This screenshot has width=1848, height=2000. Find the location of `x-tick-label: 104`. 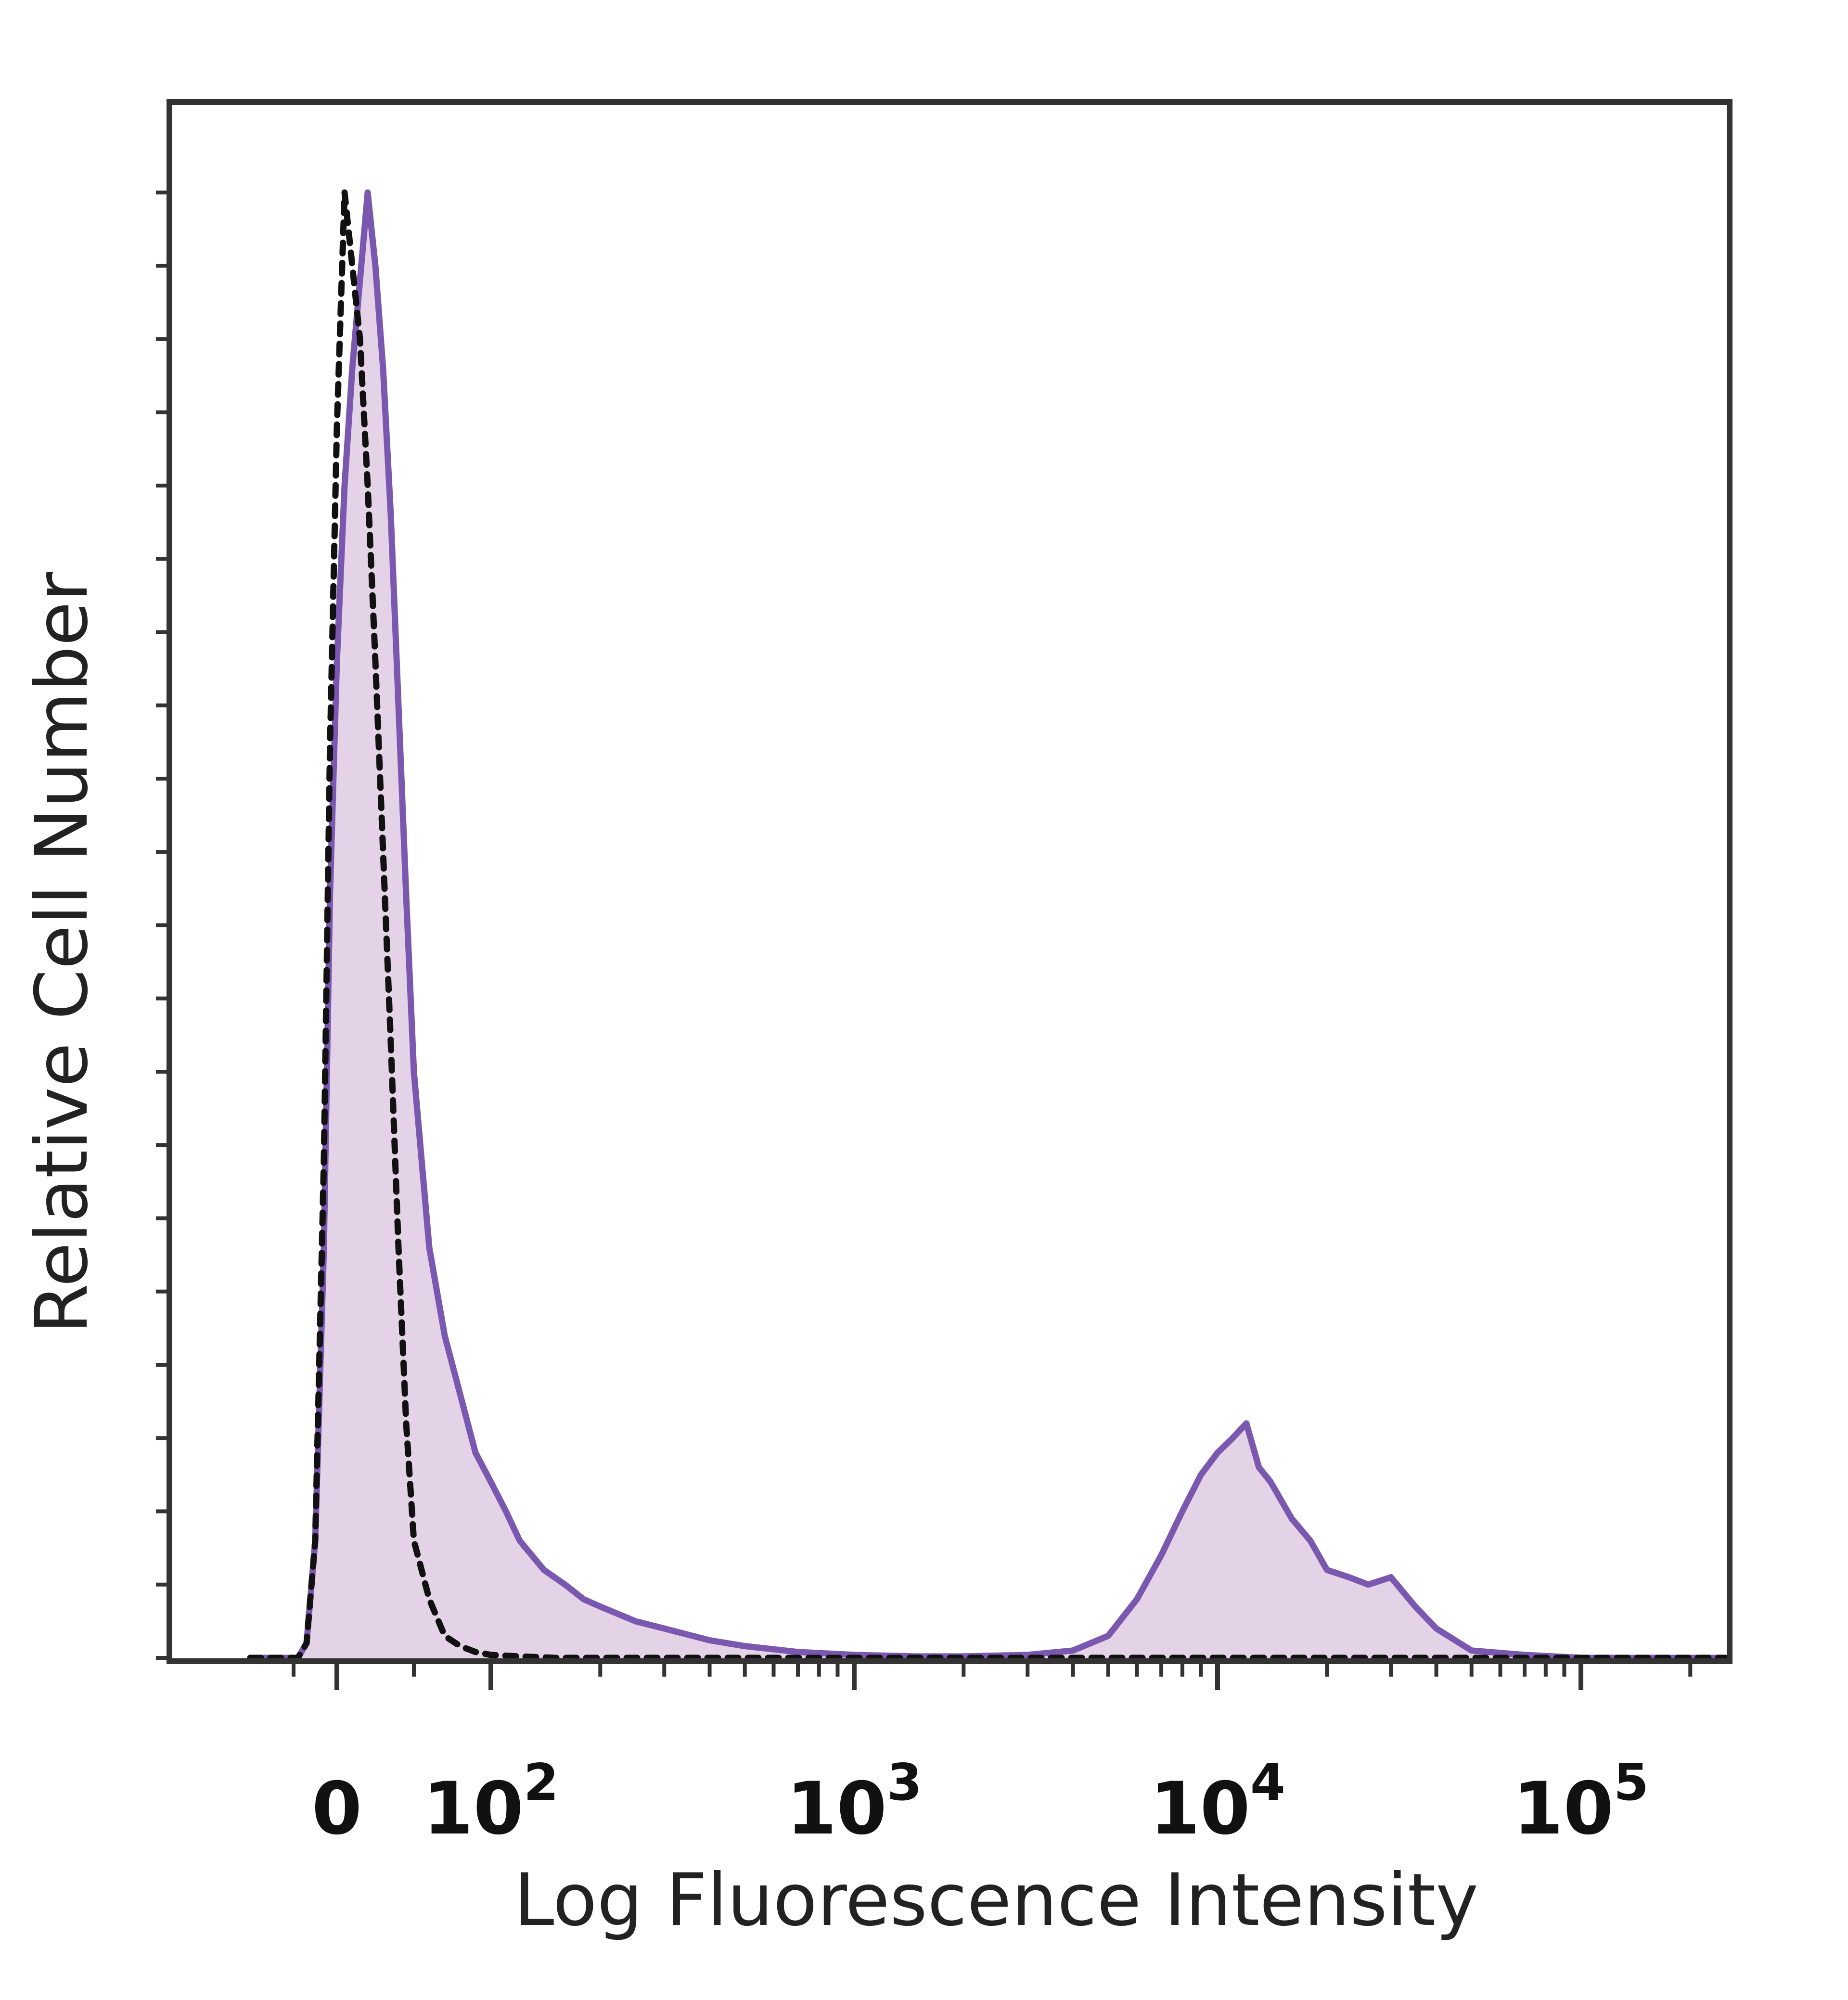

x-tick-label: 104 is located at coordinates (1217, 1802).